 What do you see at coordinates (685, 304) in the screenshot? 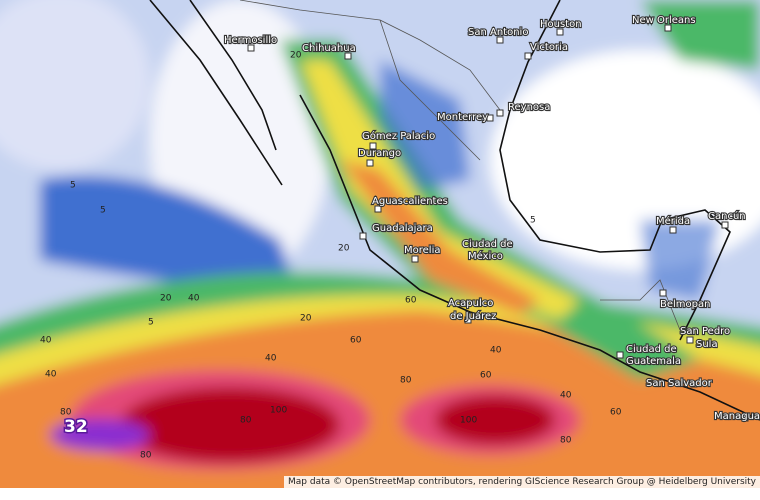
I see `city-label: Belmopan` at bounding box center [685, 304].